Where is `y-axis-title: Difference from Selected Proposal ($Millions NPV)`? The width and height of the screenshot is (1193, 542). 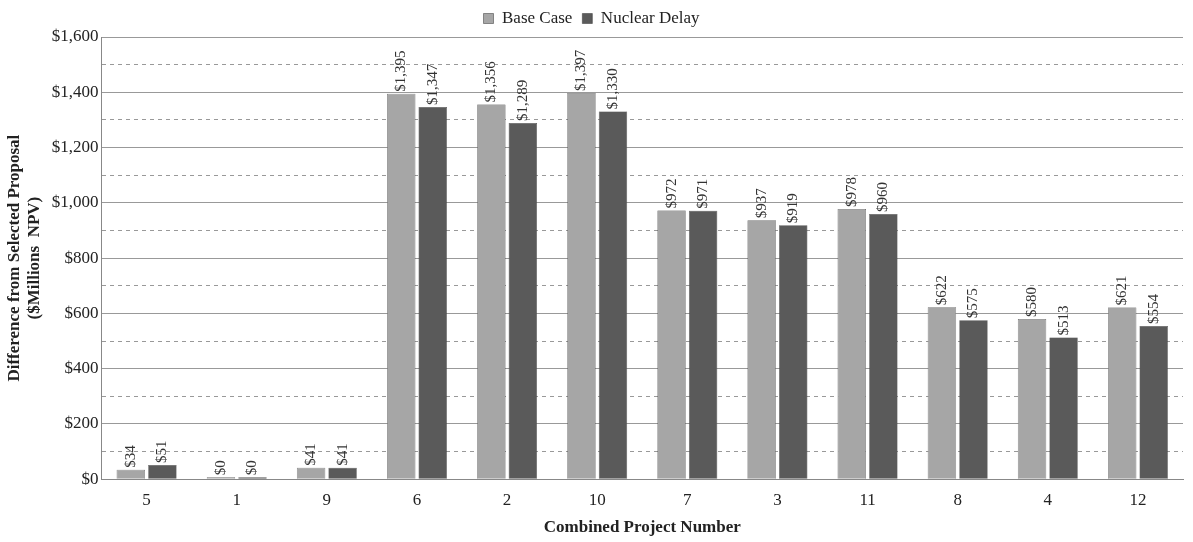 y-axis-title: Difference from Selected Proposal ($Millions NPV) is located at coordinates (23, 258).